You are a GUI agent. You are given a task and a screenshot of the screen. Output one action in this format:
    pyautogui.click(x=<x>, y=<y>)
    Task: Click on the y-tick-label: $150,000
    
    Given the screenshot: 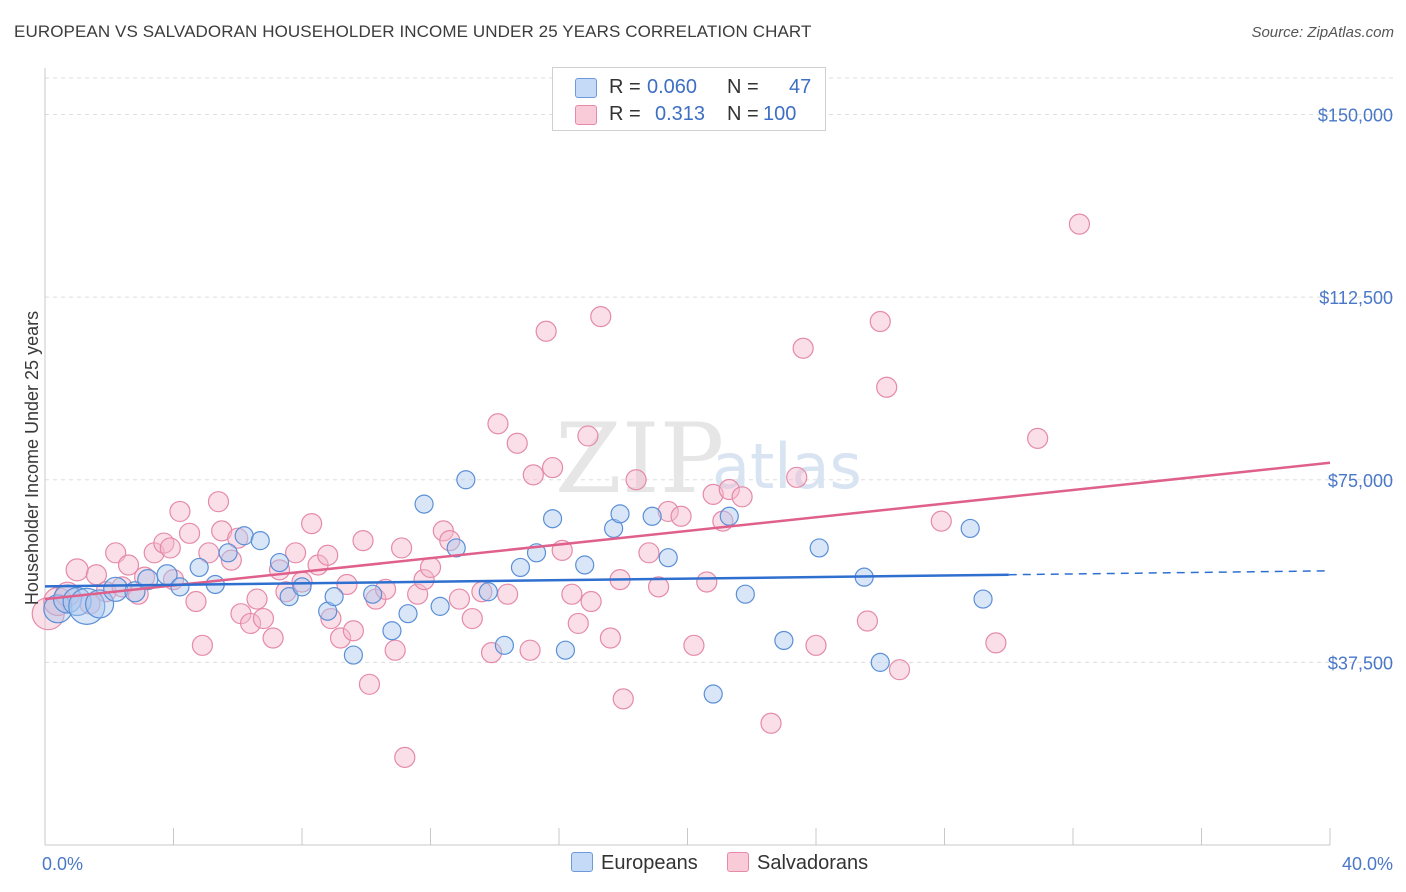 What is the action you would take?
    pyautogui.click(x=1355, y=116)
    